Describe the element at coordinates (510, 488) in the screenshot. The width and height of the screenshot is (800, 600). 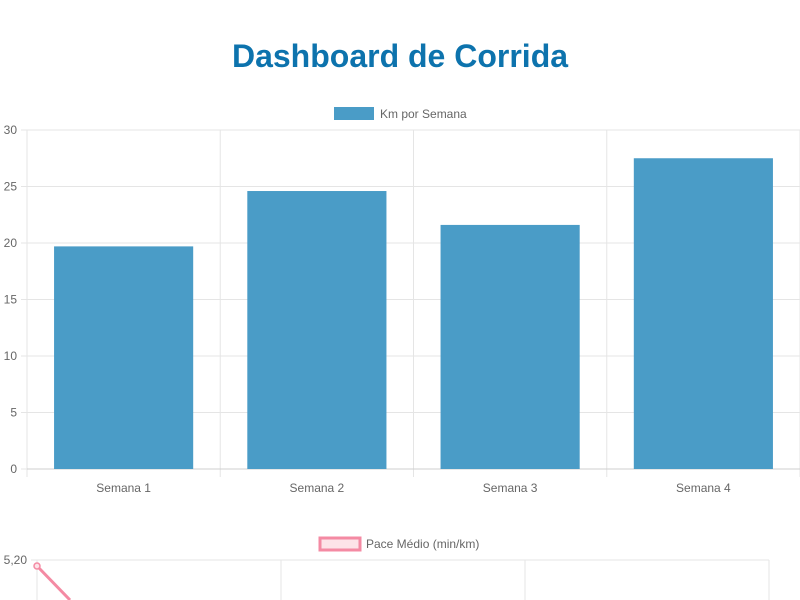
I see `x-tick-label: Semana 3` at that location.